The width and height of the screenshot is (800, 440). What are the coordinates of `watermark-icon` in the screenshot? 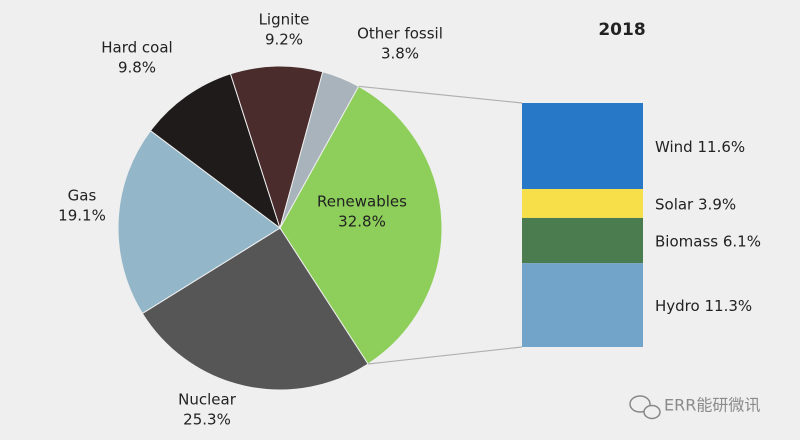 It's located at (645, 407).